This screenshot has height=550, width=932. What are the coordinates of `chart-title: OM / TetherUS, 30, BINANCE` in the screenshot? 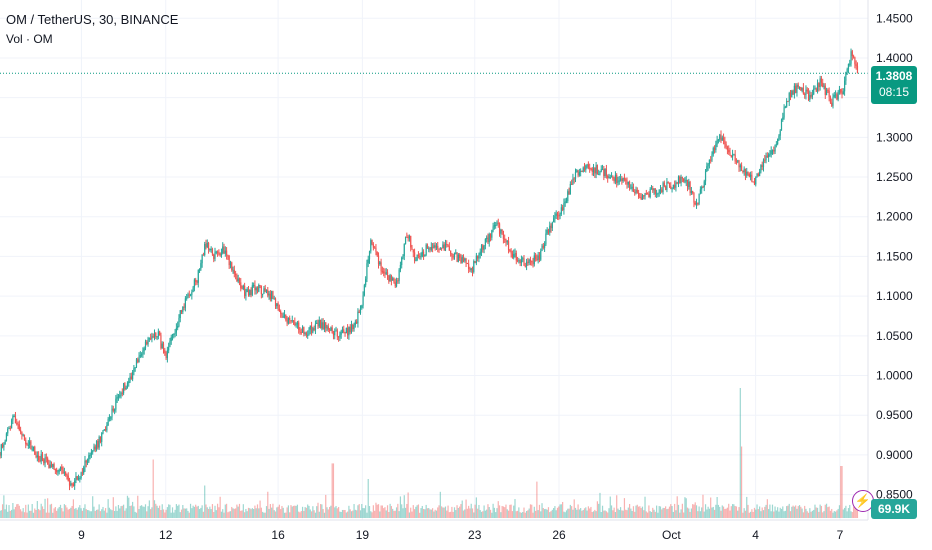 It's located at (92, 19).